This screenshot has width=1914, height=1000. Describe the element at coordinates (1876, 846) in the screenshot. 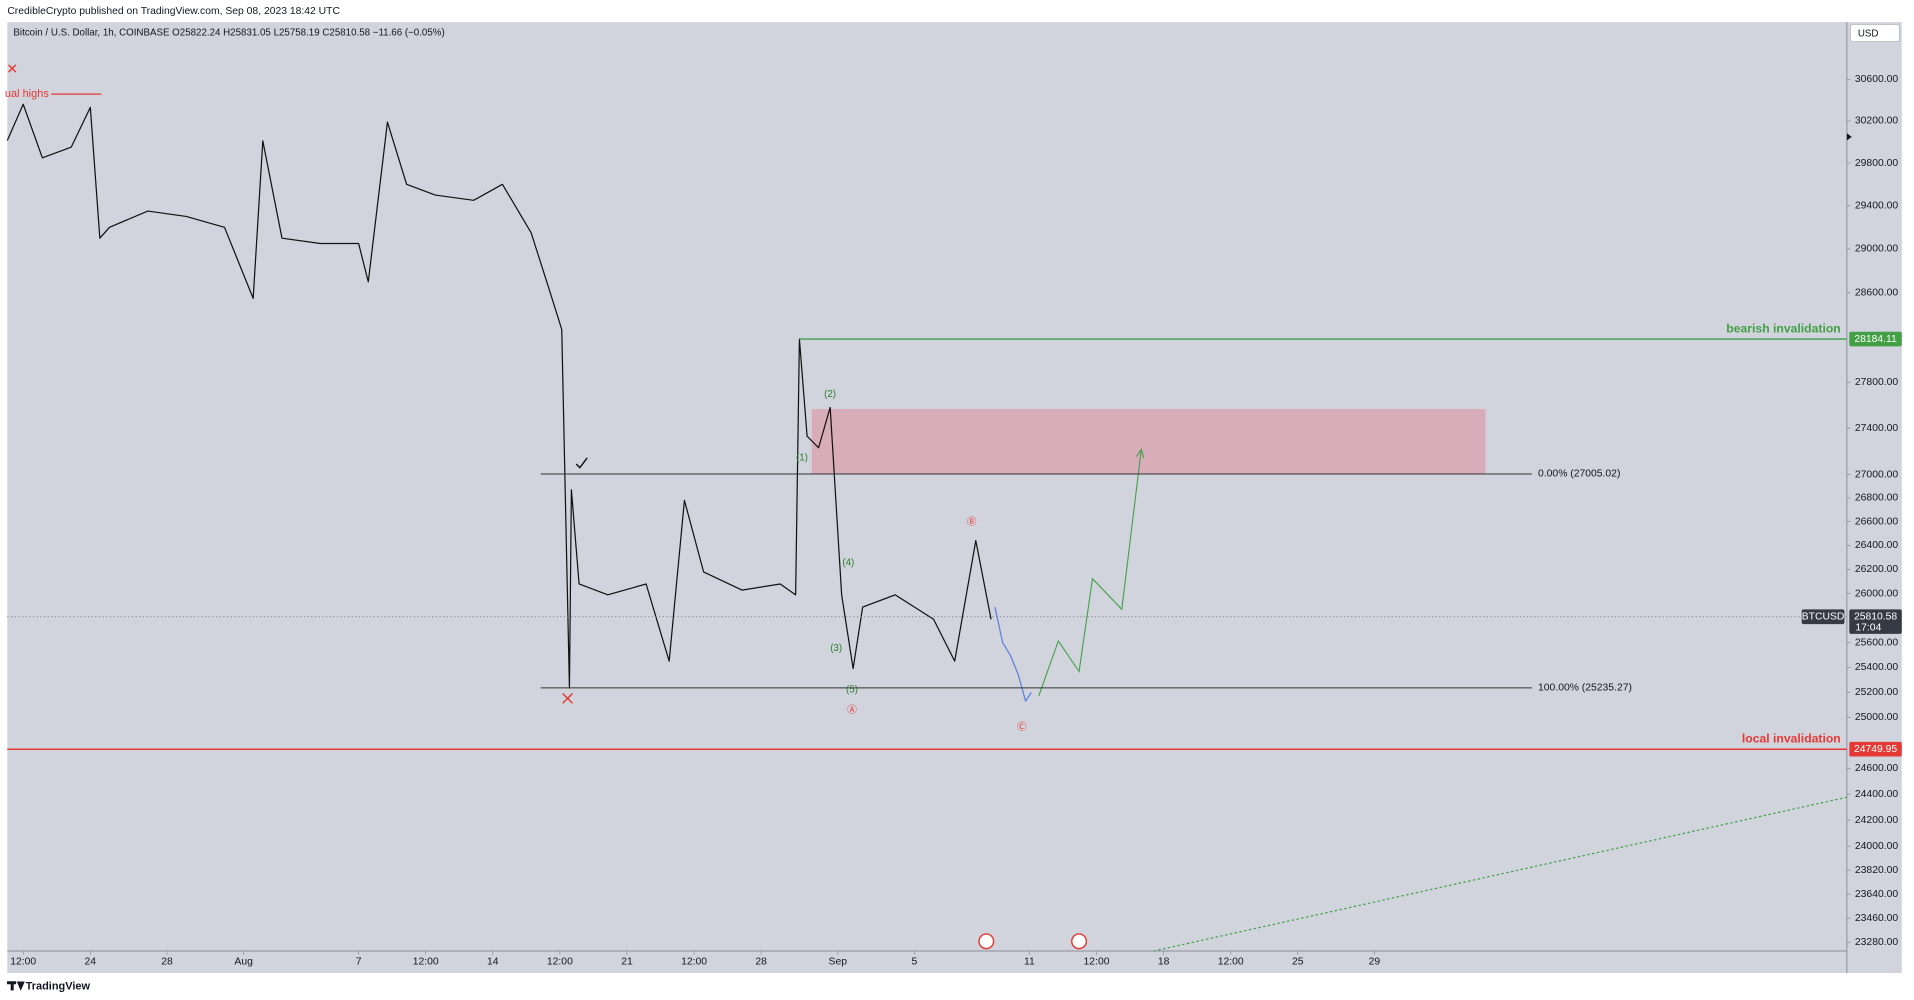

I see `y-tick-label: 24000.00` at that location.